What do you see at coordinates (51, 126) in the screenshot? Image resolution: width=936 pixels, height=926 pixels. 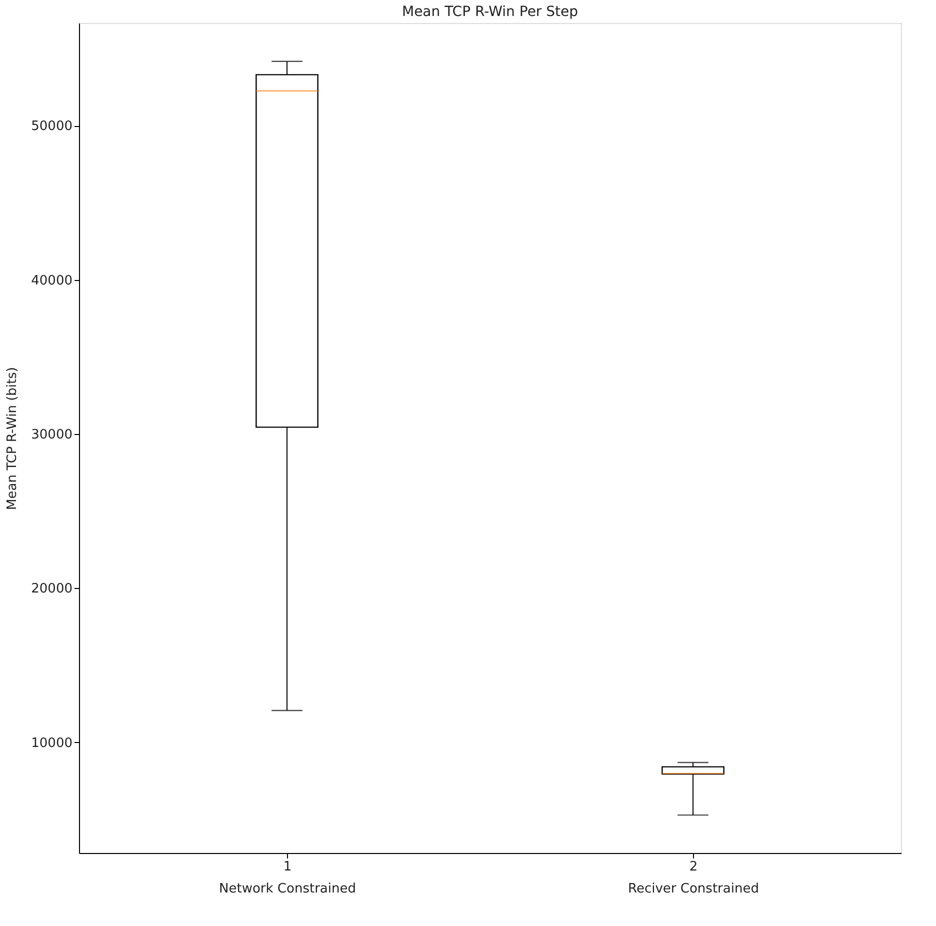 I see `y-tick-label: 50000` at bounding box center [51, 126].